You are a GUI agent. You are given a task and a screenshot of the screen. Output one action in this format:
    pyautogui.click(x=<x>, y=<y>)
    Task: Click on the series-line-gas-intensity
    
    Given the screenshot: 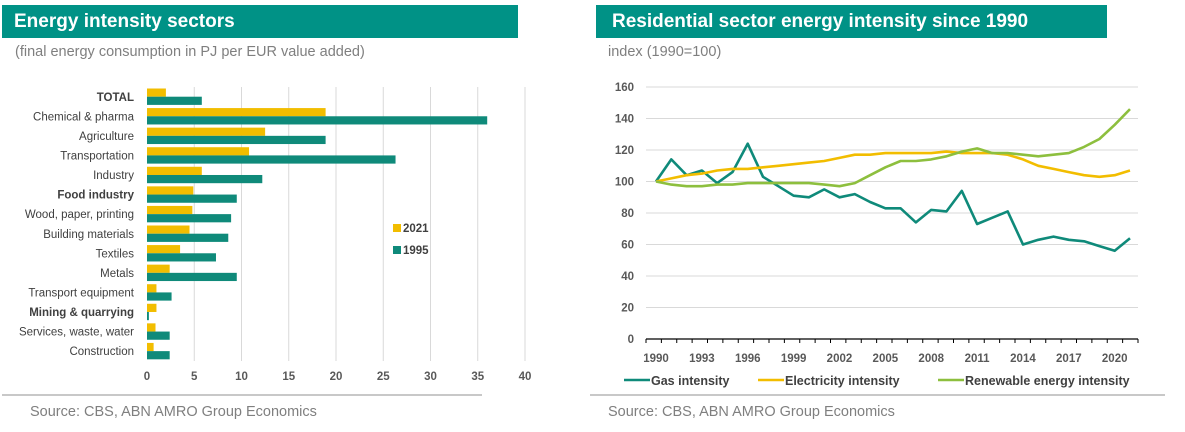 What is the action you would take?
    pyautogui.click(x=892, y=197)
    